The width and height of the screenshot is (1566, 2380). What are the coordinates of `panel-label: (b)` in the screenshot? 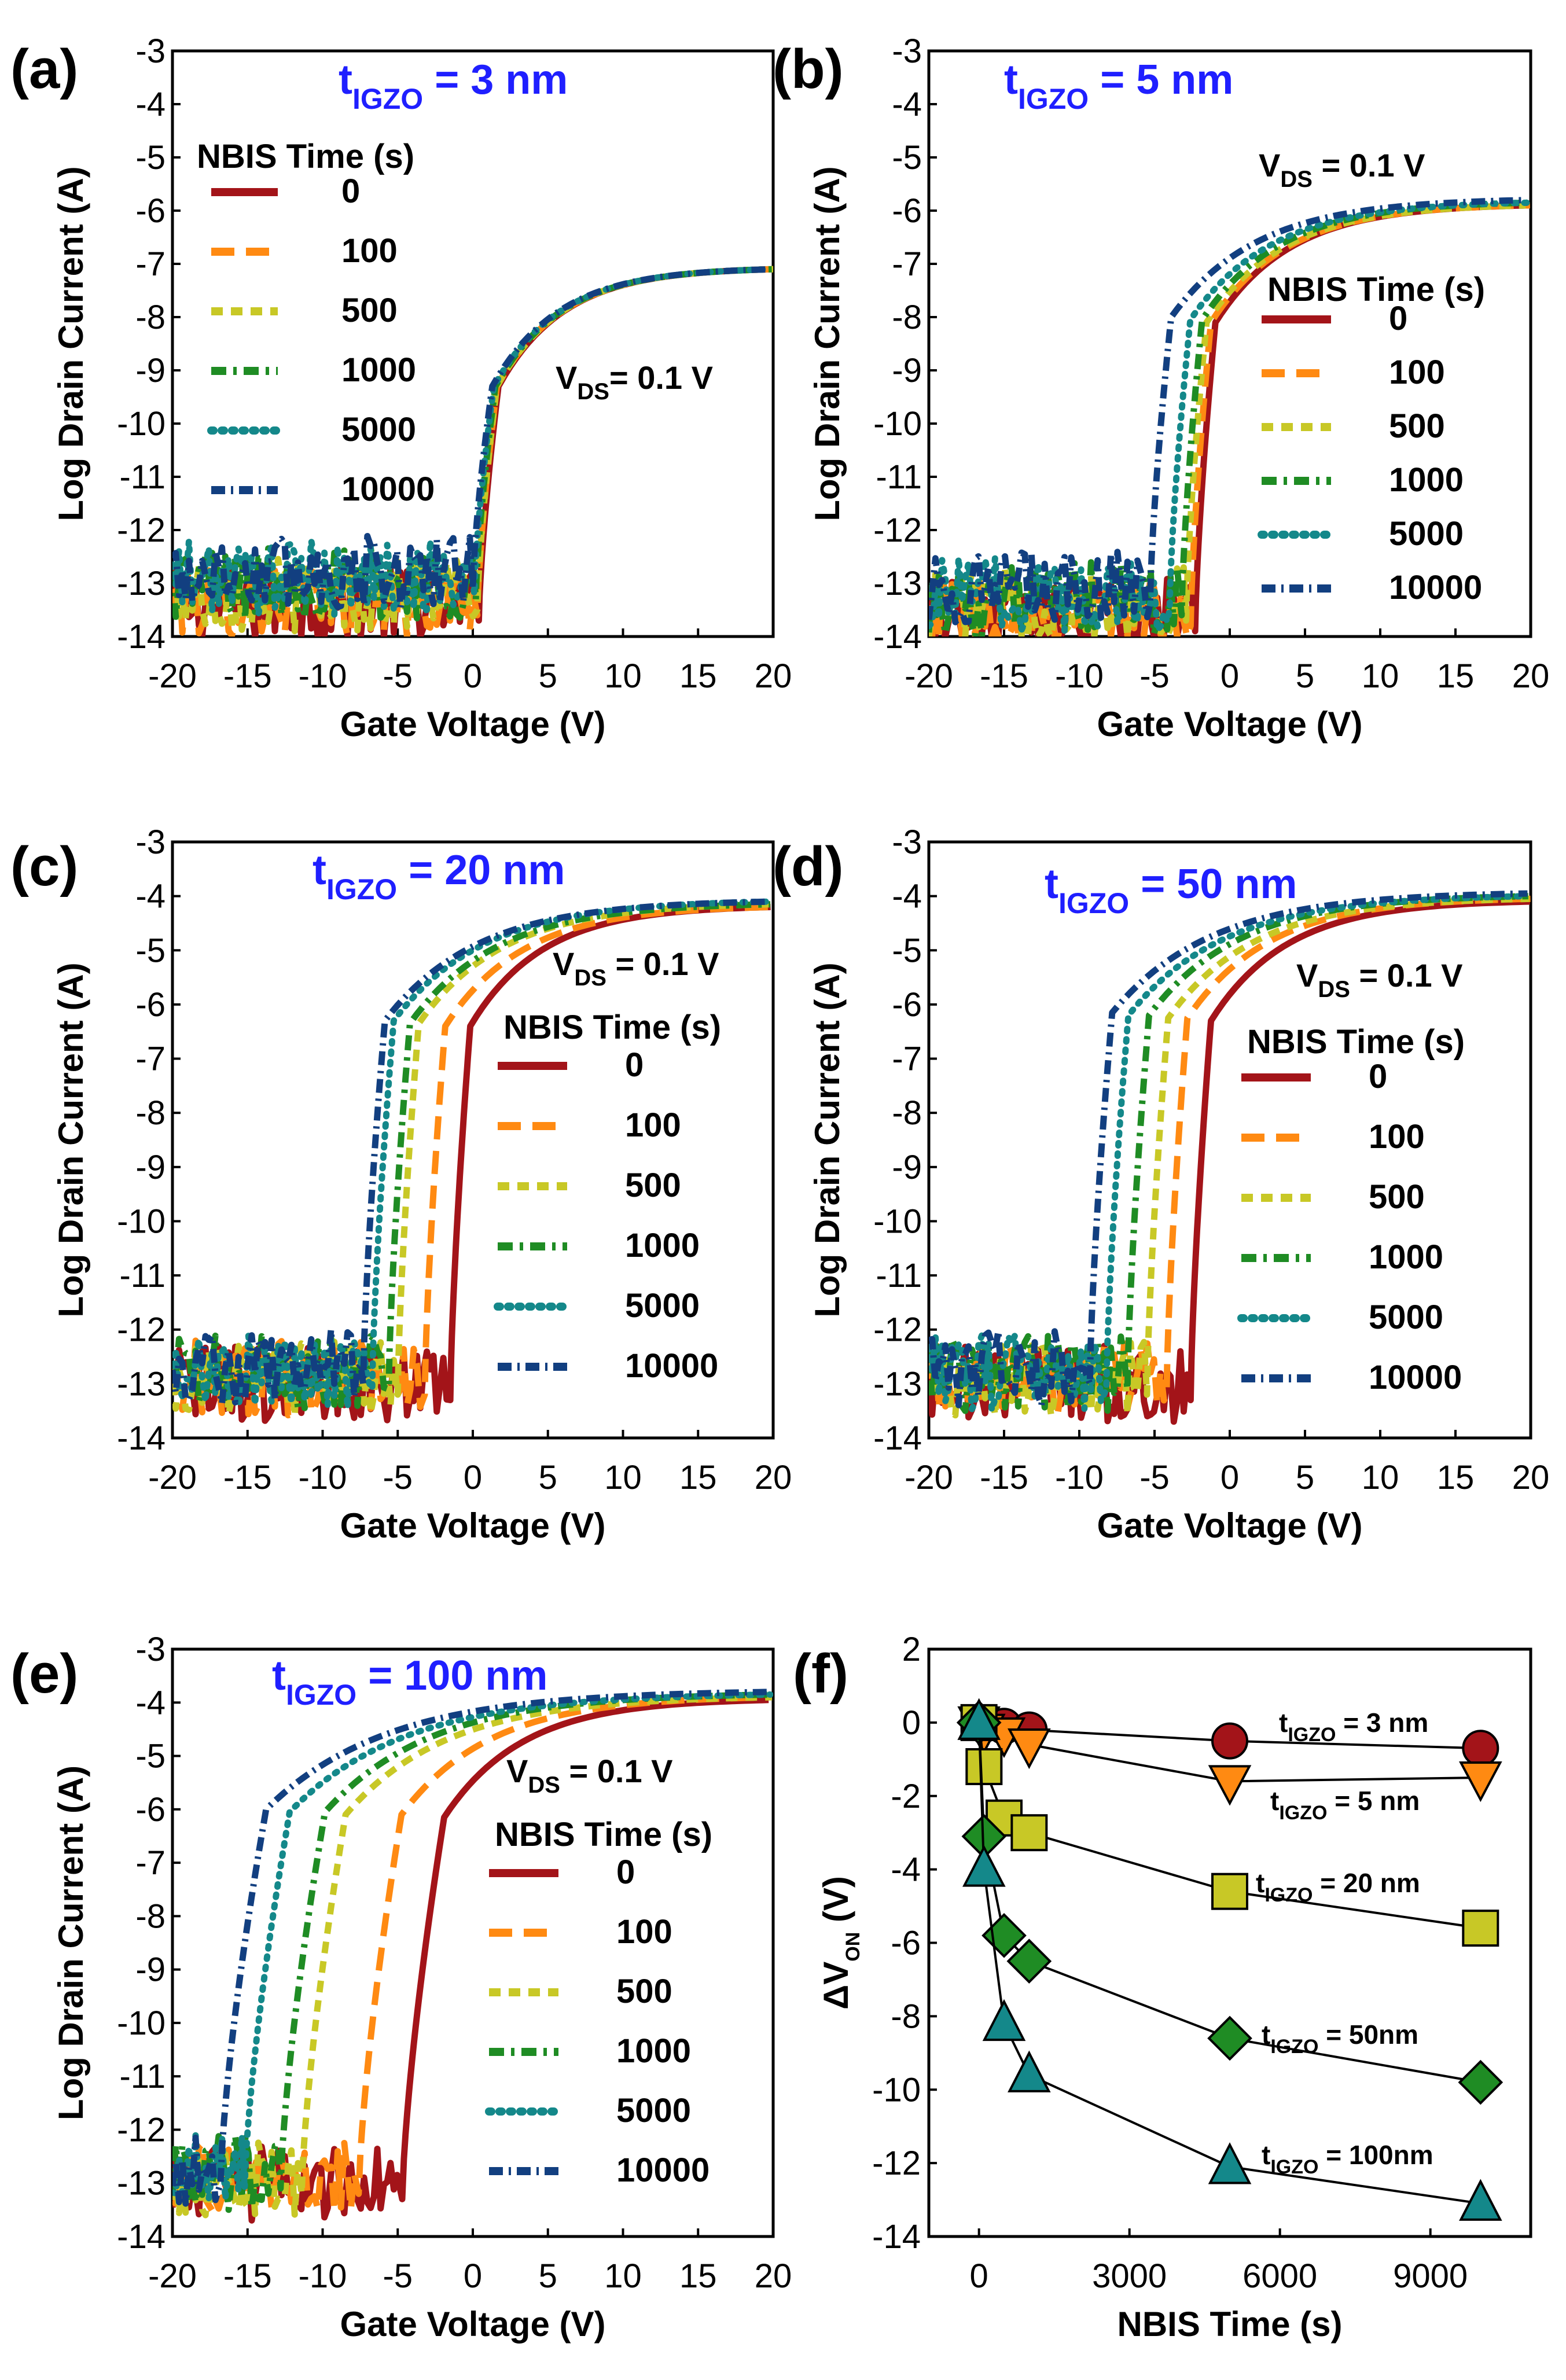 It's located at (809, 69).